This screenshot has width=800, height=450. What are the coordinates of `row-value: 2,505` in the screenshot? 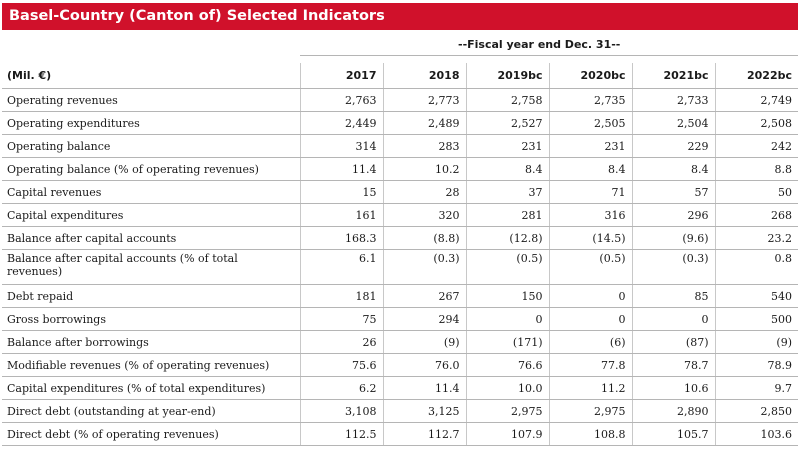 It's located at (590, 123).